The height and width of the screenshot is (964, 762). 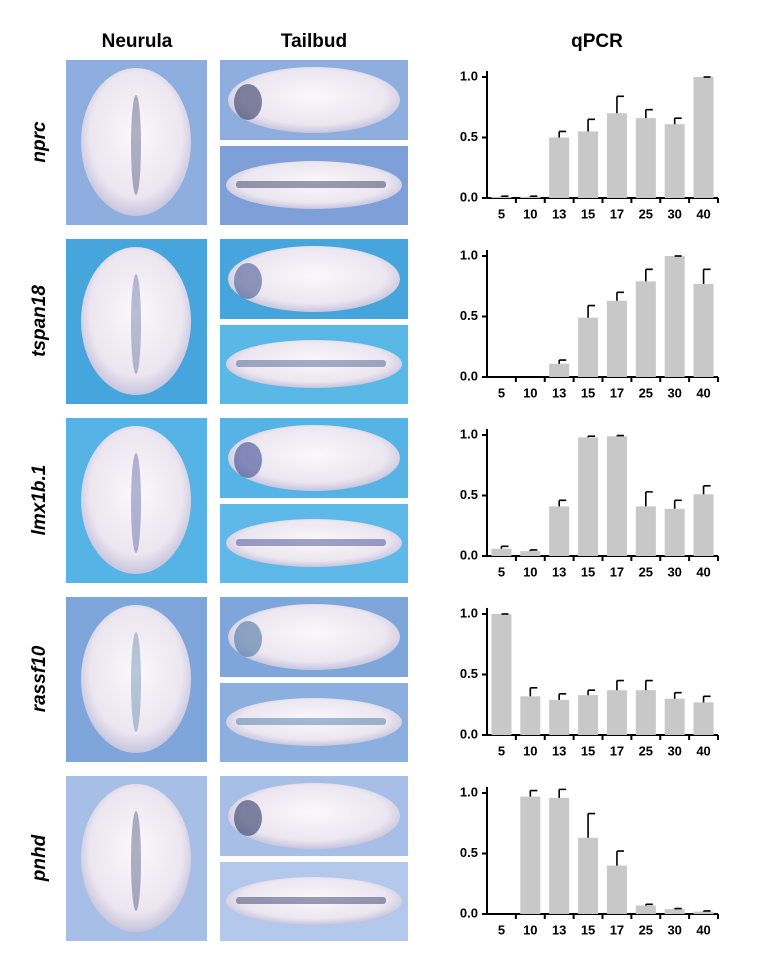 What do you see at coordinates (39, 142) in the screenshot?
I see `gene-label: nprc` at bounding box center [39, 142].